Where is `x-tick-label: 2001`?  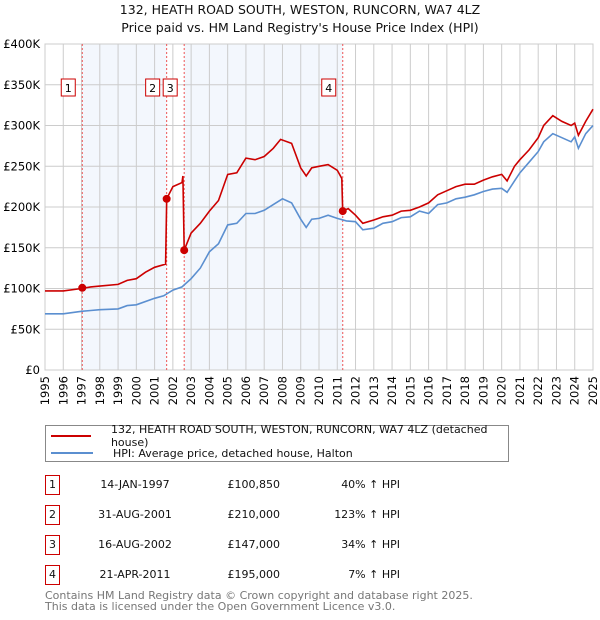 x-tick-label: 2001 is located at coordinates (155, 390).